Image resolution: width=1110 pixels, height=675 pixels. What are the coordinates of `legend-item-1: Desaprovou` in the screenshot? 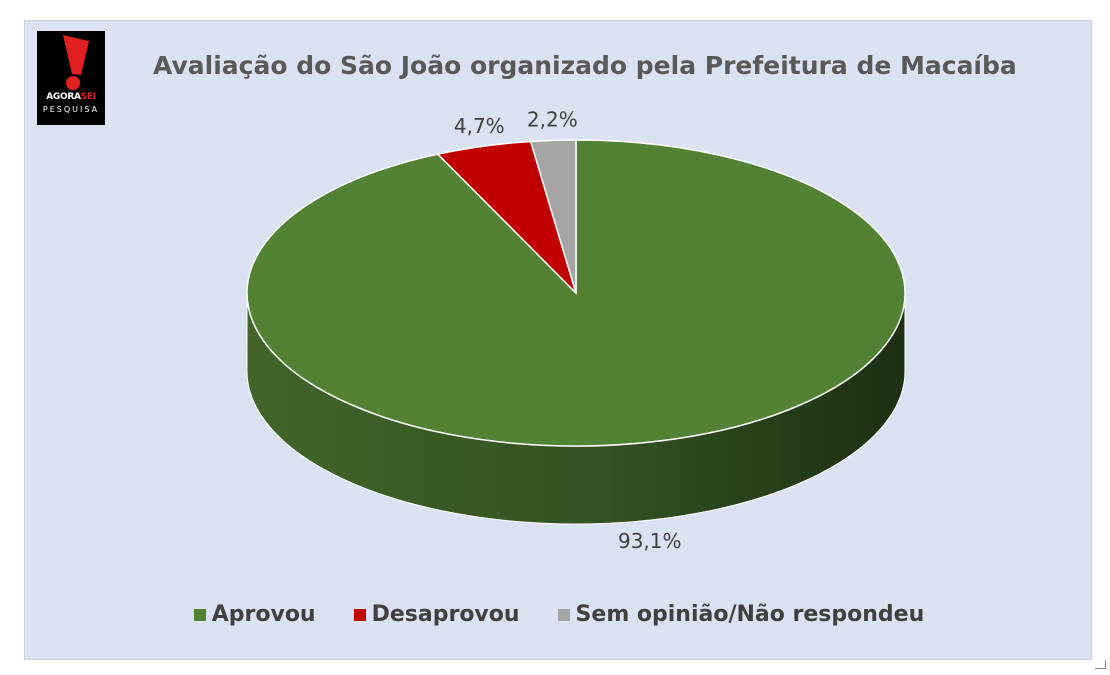 It's located at (436, 614).